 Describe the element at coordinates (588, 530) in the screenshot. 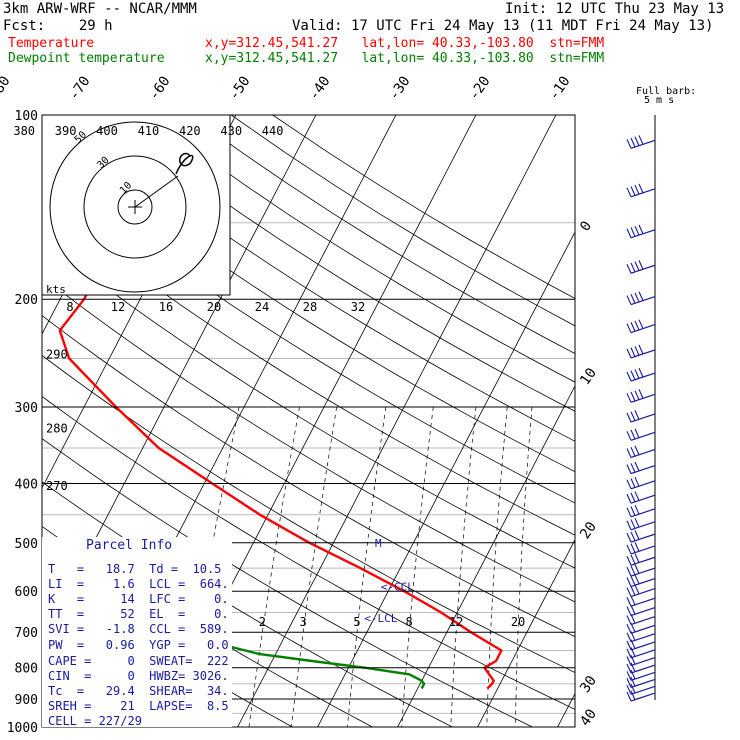

I see `isotherm-label: 20` at that location.